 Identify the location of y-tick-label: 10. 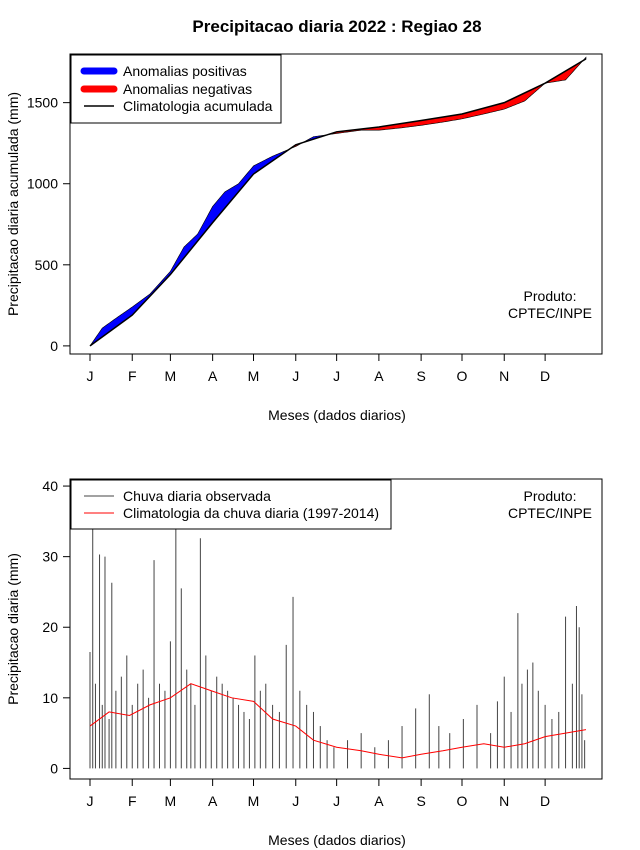
(50, 698).